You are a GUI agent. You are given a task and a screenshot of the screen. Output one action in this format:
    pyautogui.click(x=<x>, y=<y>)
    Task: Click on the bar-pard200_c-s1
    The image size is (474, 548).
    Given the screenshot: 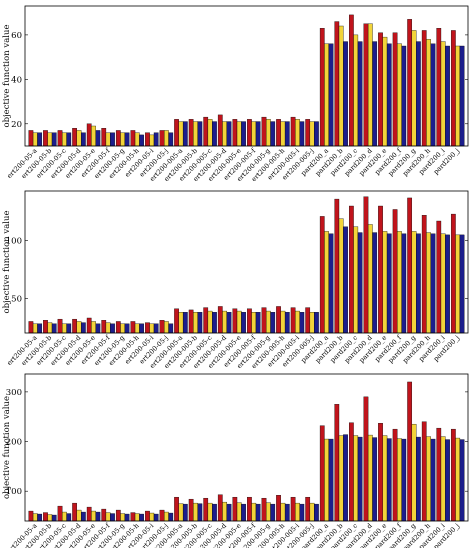 What is the action you would take?
    pyautogui.click(x=351, y=269)
    